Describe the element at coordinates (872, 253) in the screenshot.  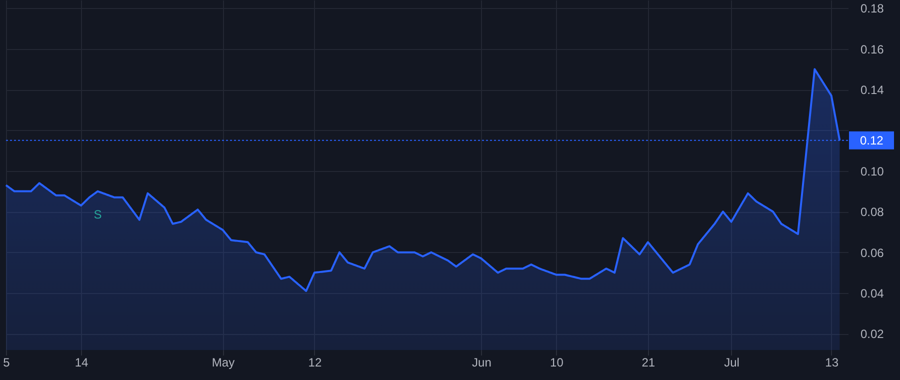
I see `y-tick-label: 0.06` at that location.